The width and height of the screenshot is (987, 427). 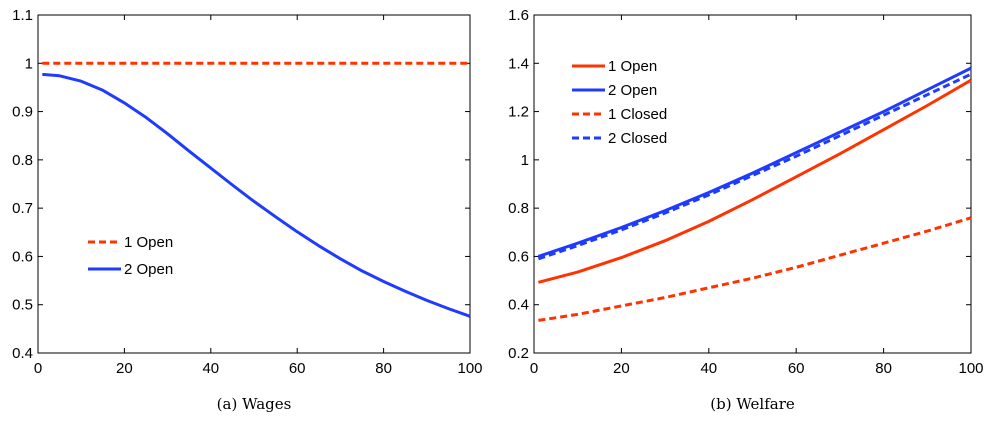 What do you see at coordinates (22, 208) in the screenshot?
I see `y-tick-label: 0.7` at bounding box center [22, 208].